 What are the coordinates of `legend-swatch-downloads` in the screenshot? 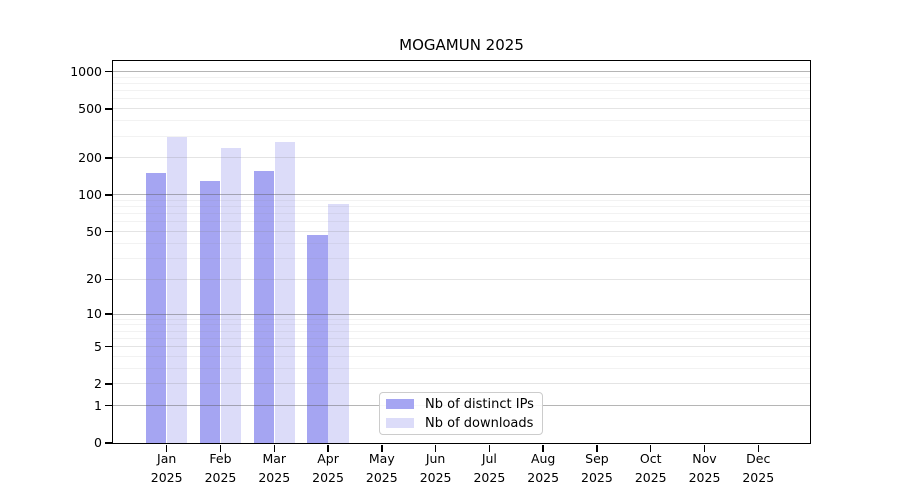 It's located at (400, 423).